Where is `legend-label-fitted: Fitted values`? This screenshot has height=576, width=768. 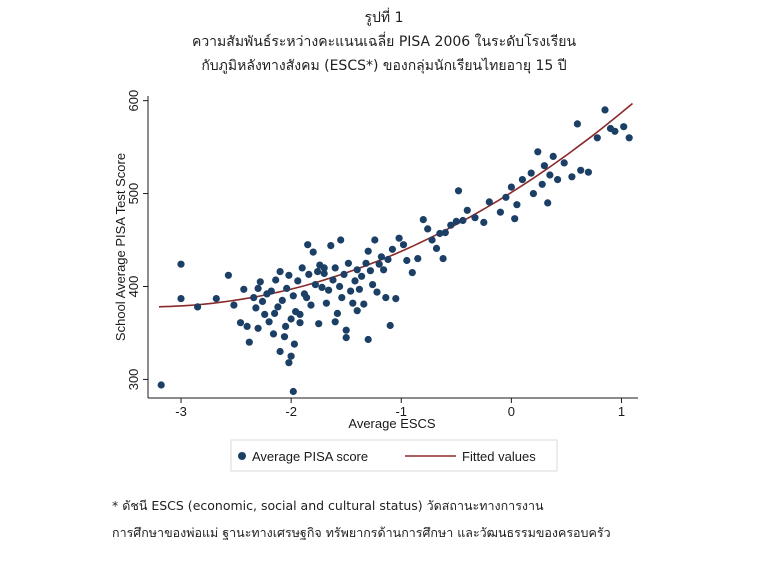 legend-label-fitted: Fitted values is located at coordinates (499, 456).